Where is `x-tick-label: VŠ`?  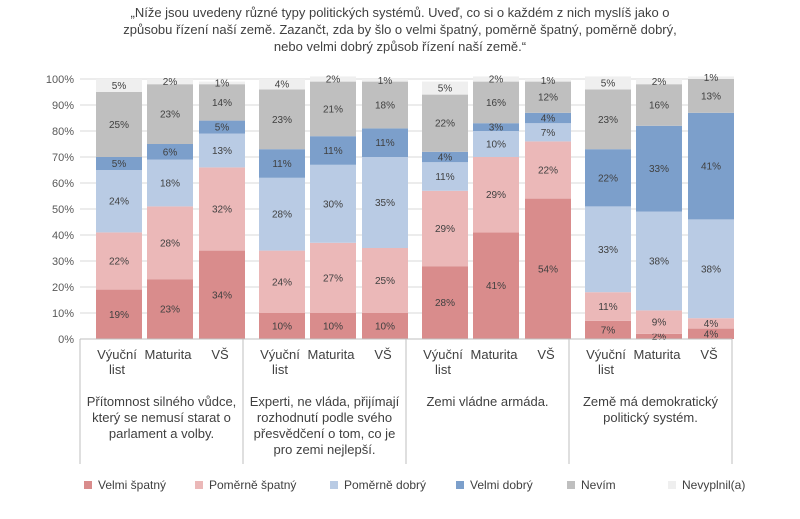
x-tick-label: VŠ is located at coordinates (220, 354).